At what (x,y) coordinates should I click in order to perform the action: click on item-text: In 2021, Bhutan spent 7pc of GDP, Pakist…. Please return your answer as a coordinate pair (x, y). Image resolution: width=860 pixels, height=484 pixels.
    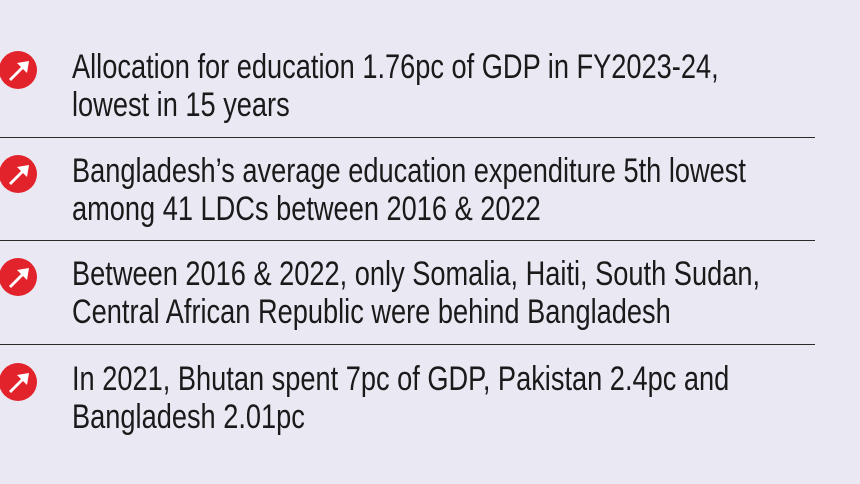
    Looking at the image, I should click on (401, 379).